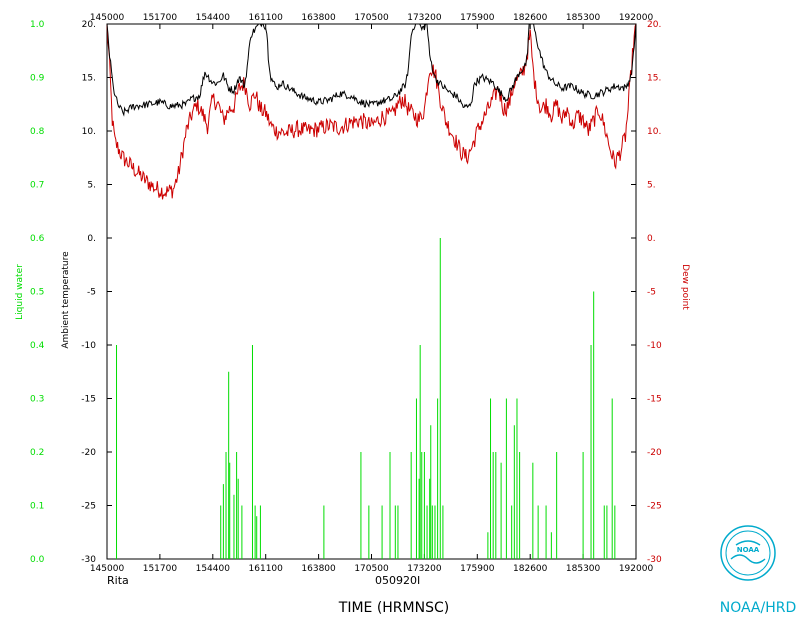  Describe the element at coordinates (393, 608) in the screenshot. I see `x-axis-title: TIME (HRMNSC)` at that location.